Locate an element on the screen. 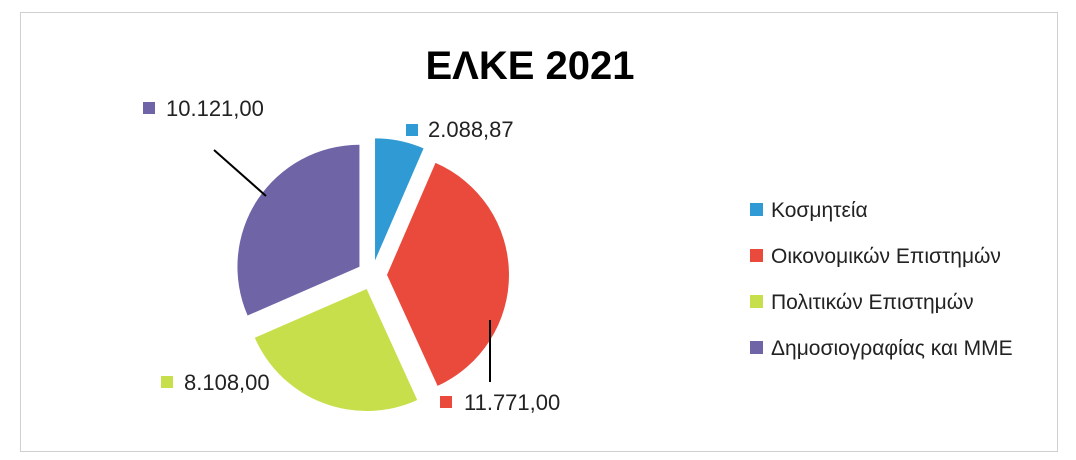  data-label-politikon-epistimon: 8.108,00 is located at coordinates (215, 382).